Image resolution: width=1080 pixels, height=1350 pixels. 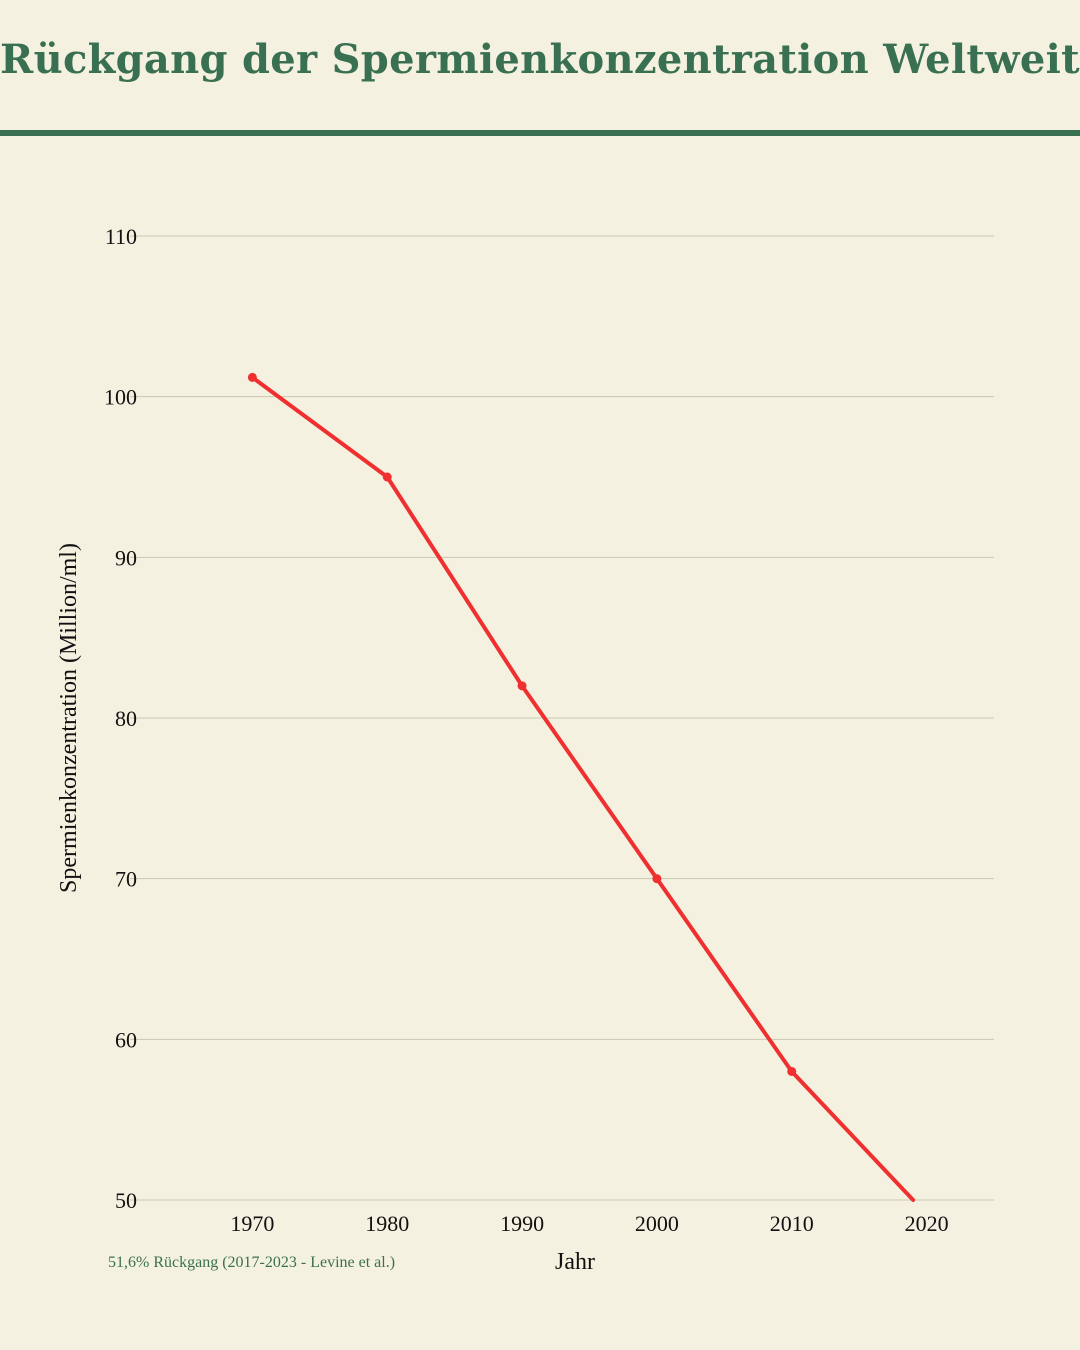 I want to click on data-point-2010, so click(x=792, y=1071).